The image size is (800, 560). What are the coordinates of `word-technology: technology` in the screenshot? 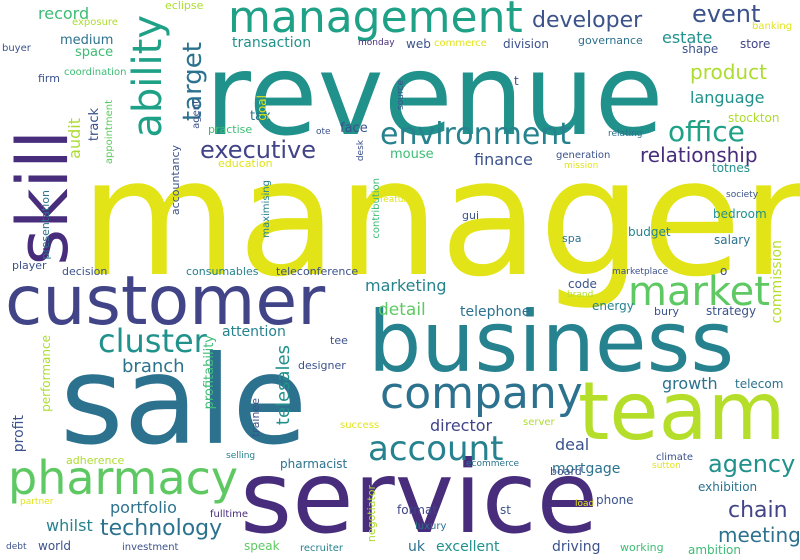 It's located at (161, 528).